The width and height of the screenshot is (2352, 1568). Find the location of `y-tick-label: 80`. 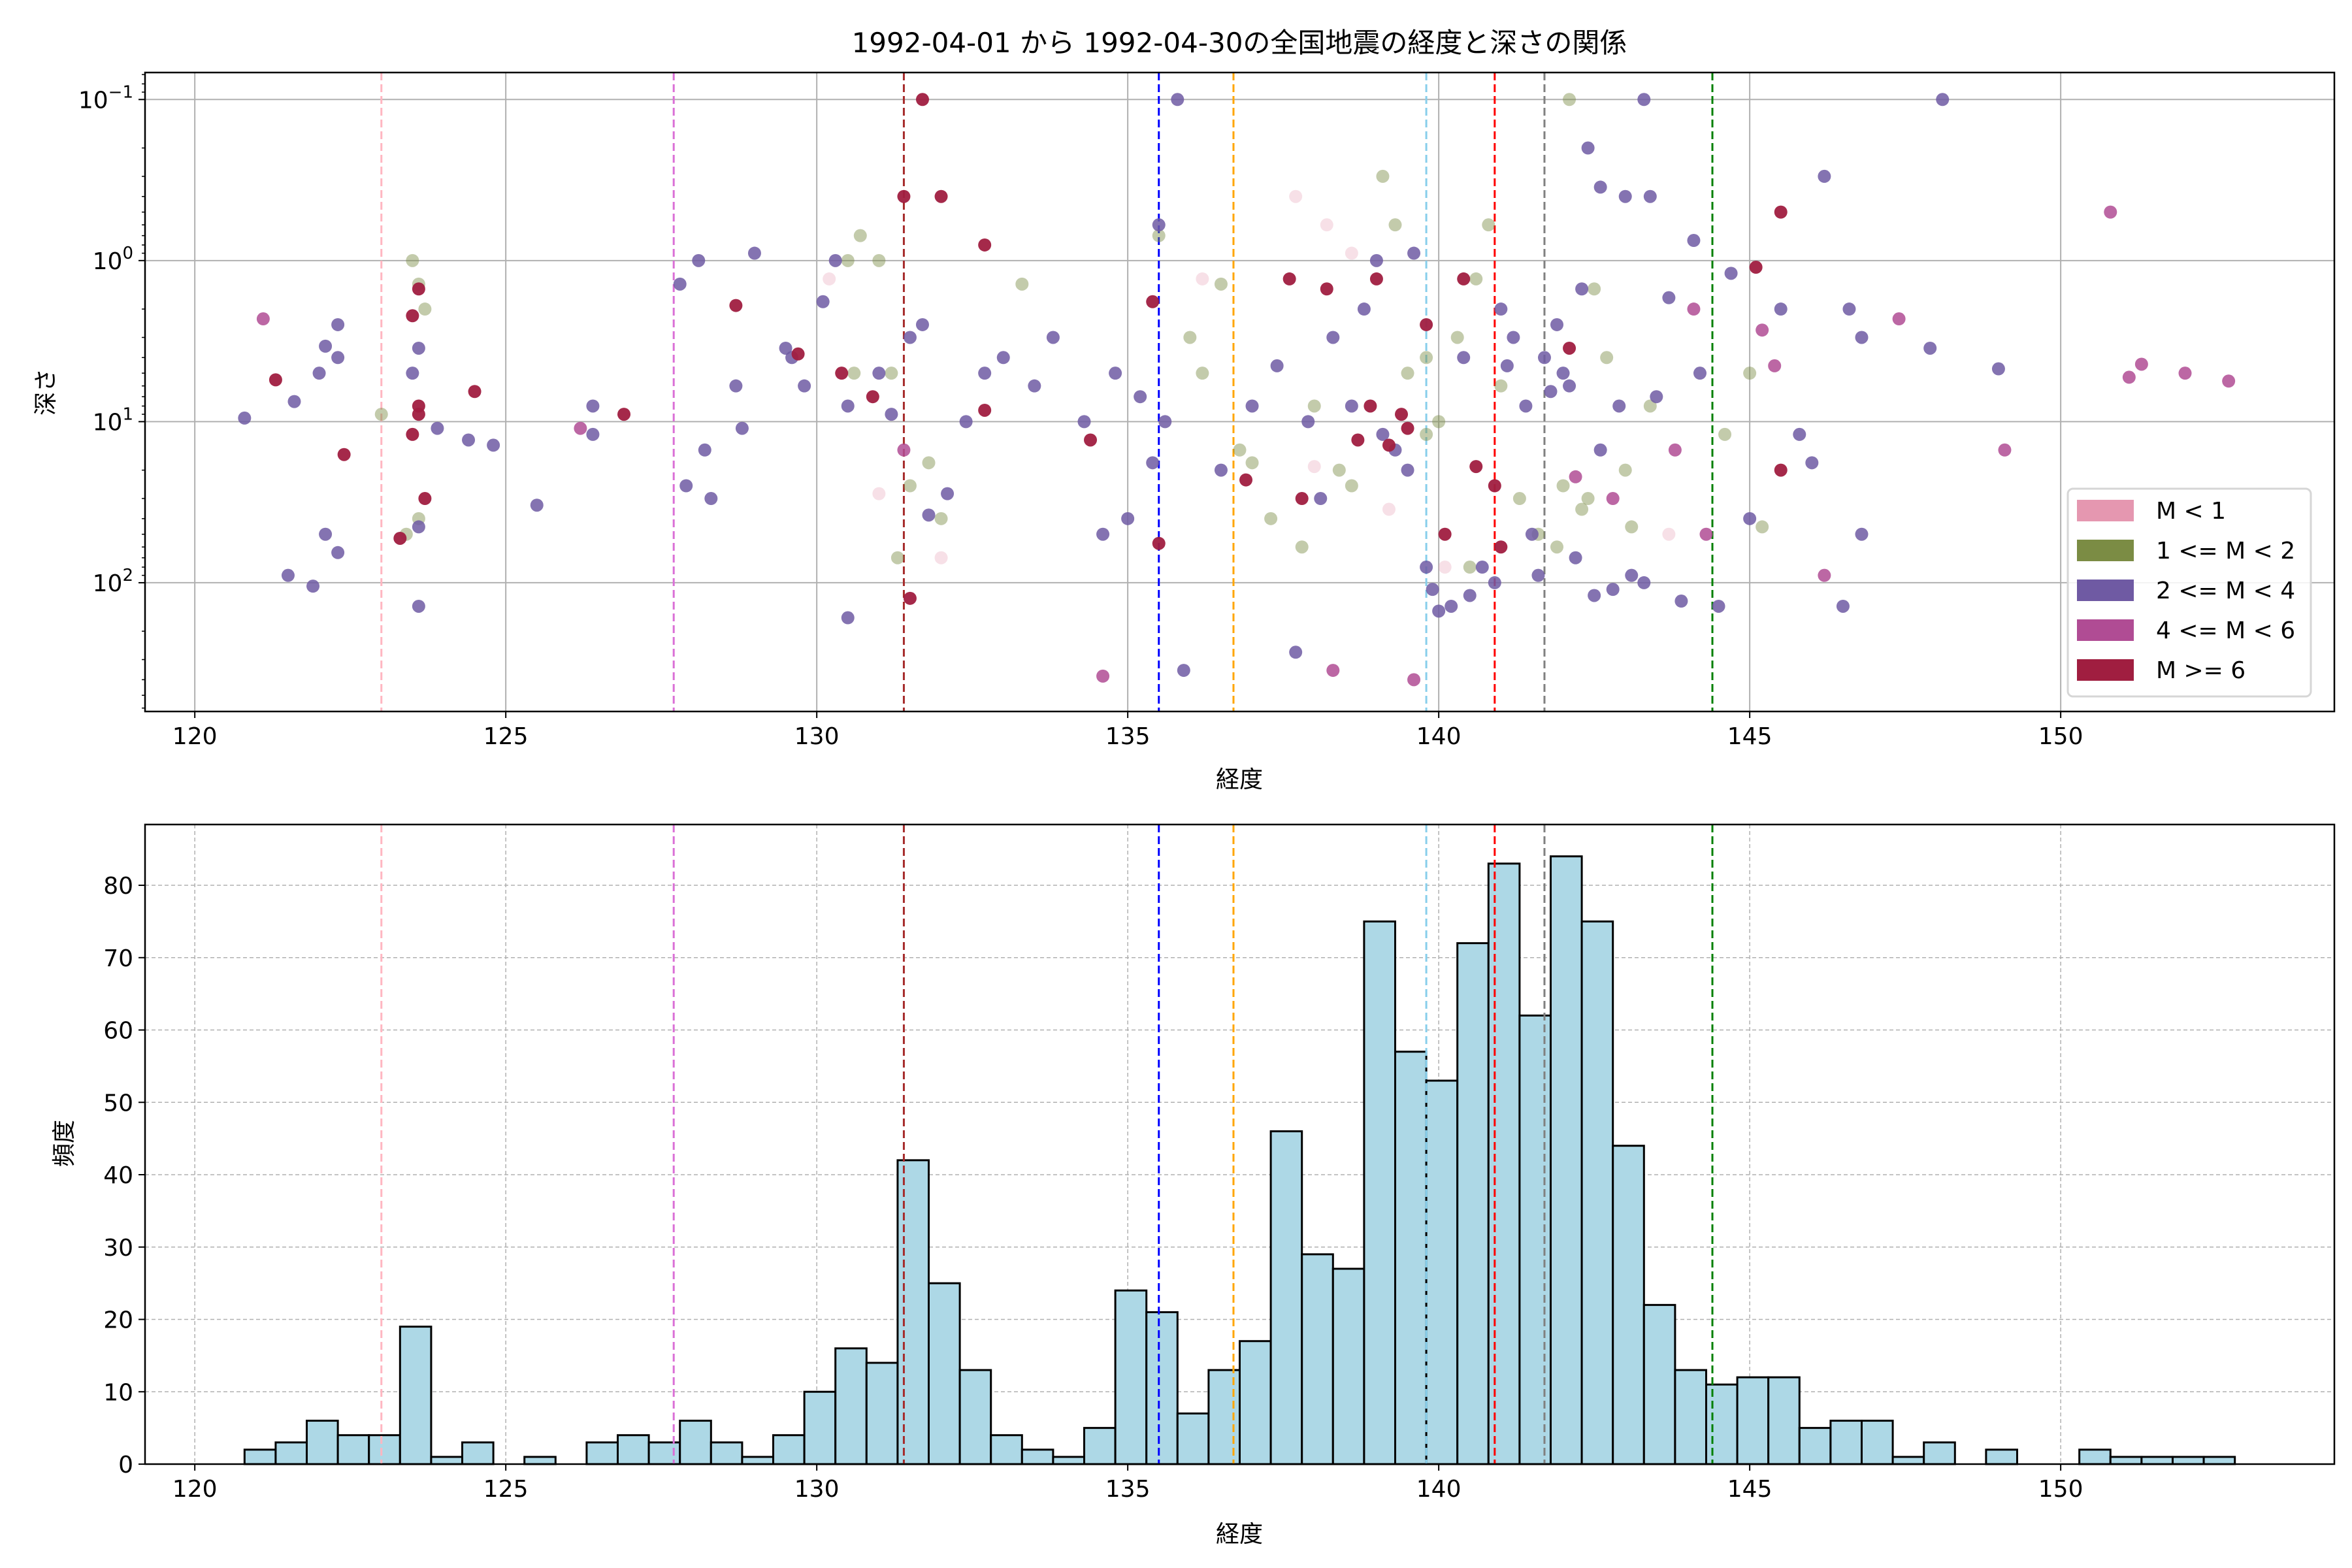

y-tick-label: 80 is located at coordinates (118, 886).